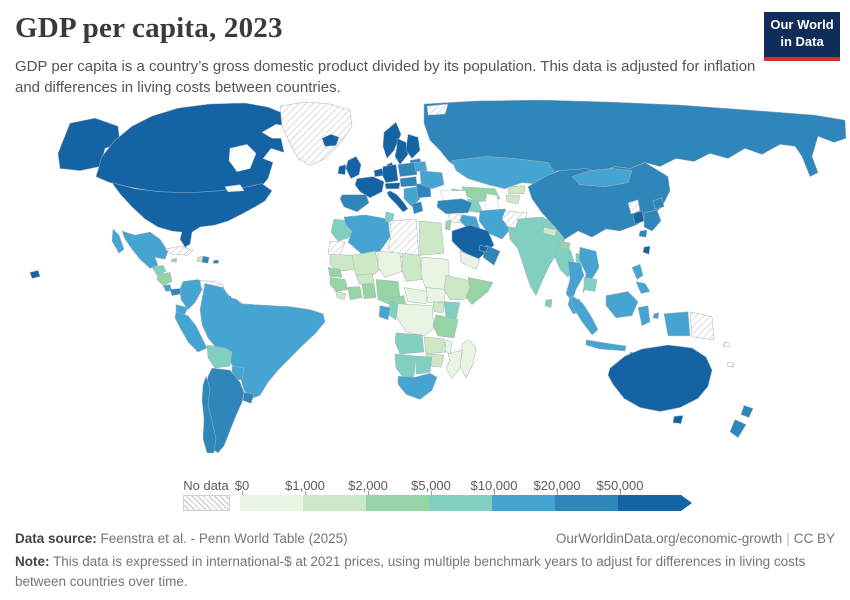  What do you see at coordinates (335, 272) in the screenshot?
I see `country-senegal` at bounding box center [335, 272].